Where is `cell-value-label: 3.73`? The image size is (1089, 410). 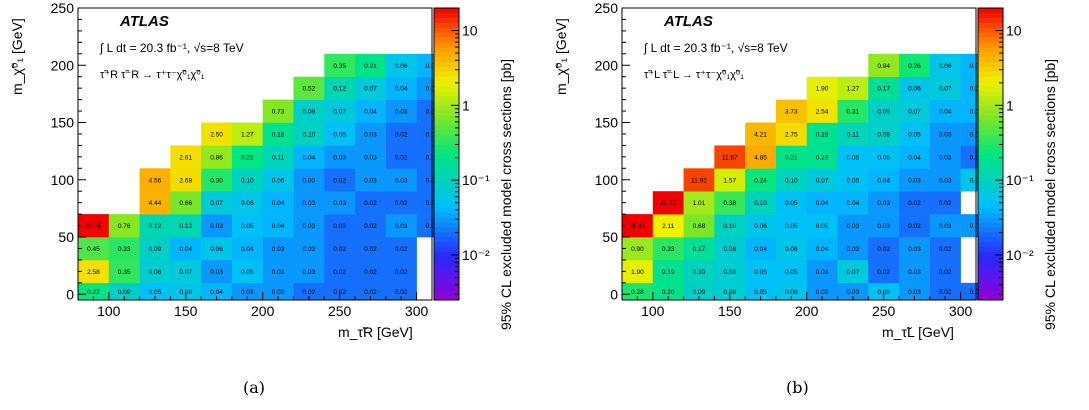 cell-value-label: 3.73 is located at coordinates (791, 112).